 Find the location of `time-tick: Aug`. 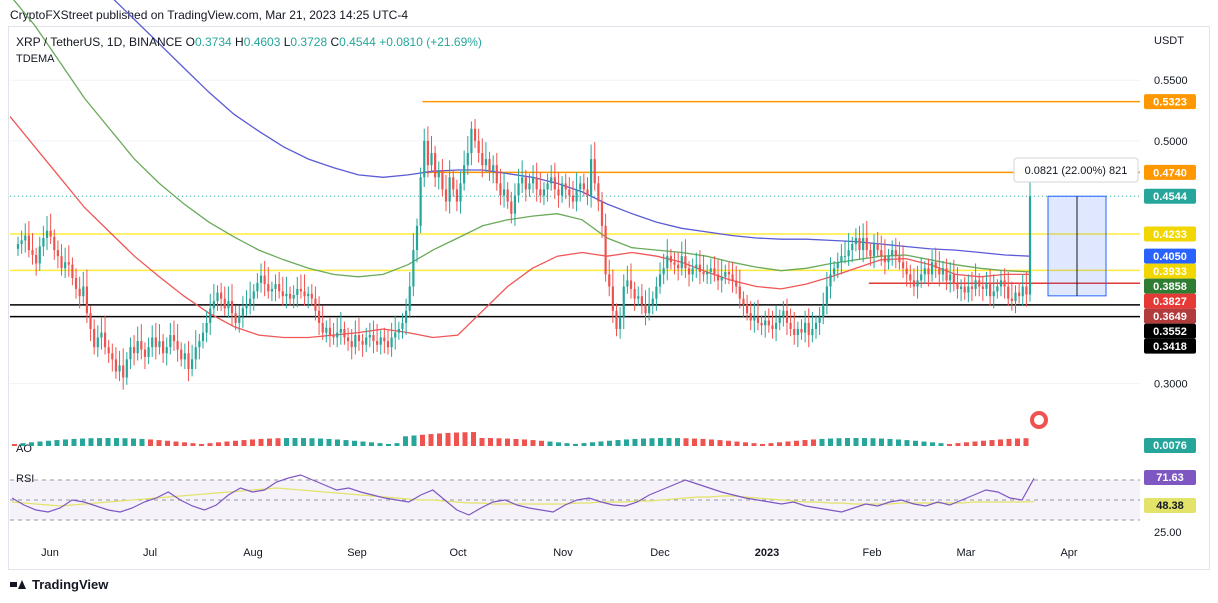

time-tick: Aug is located at coordinates (253, 553).